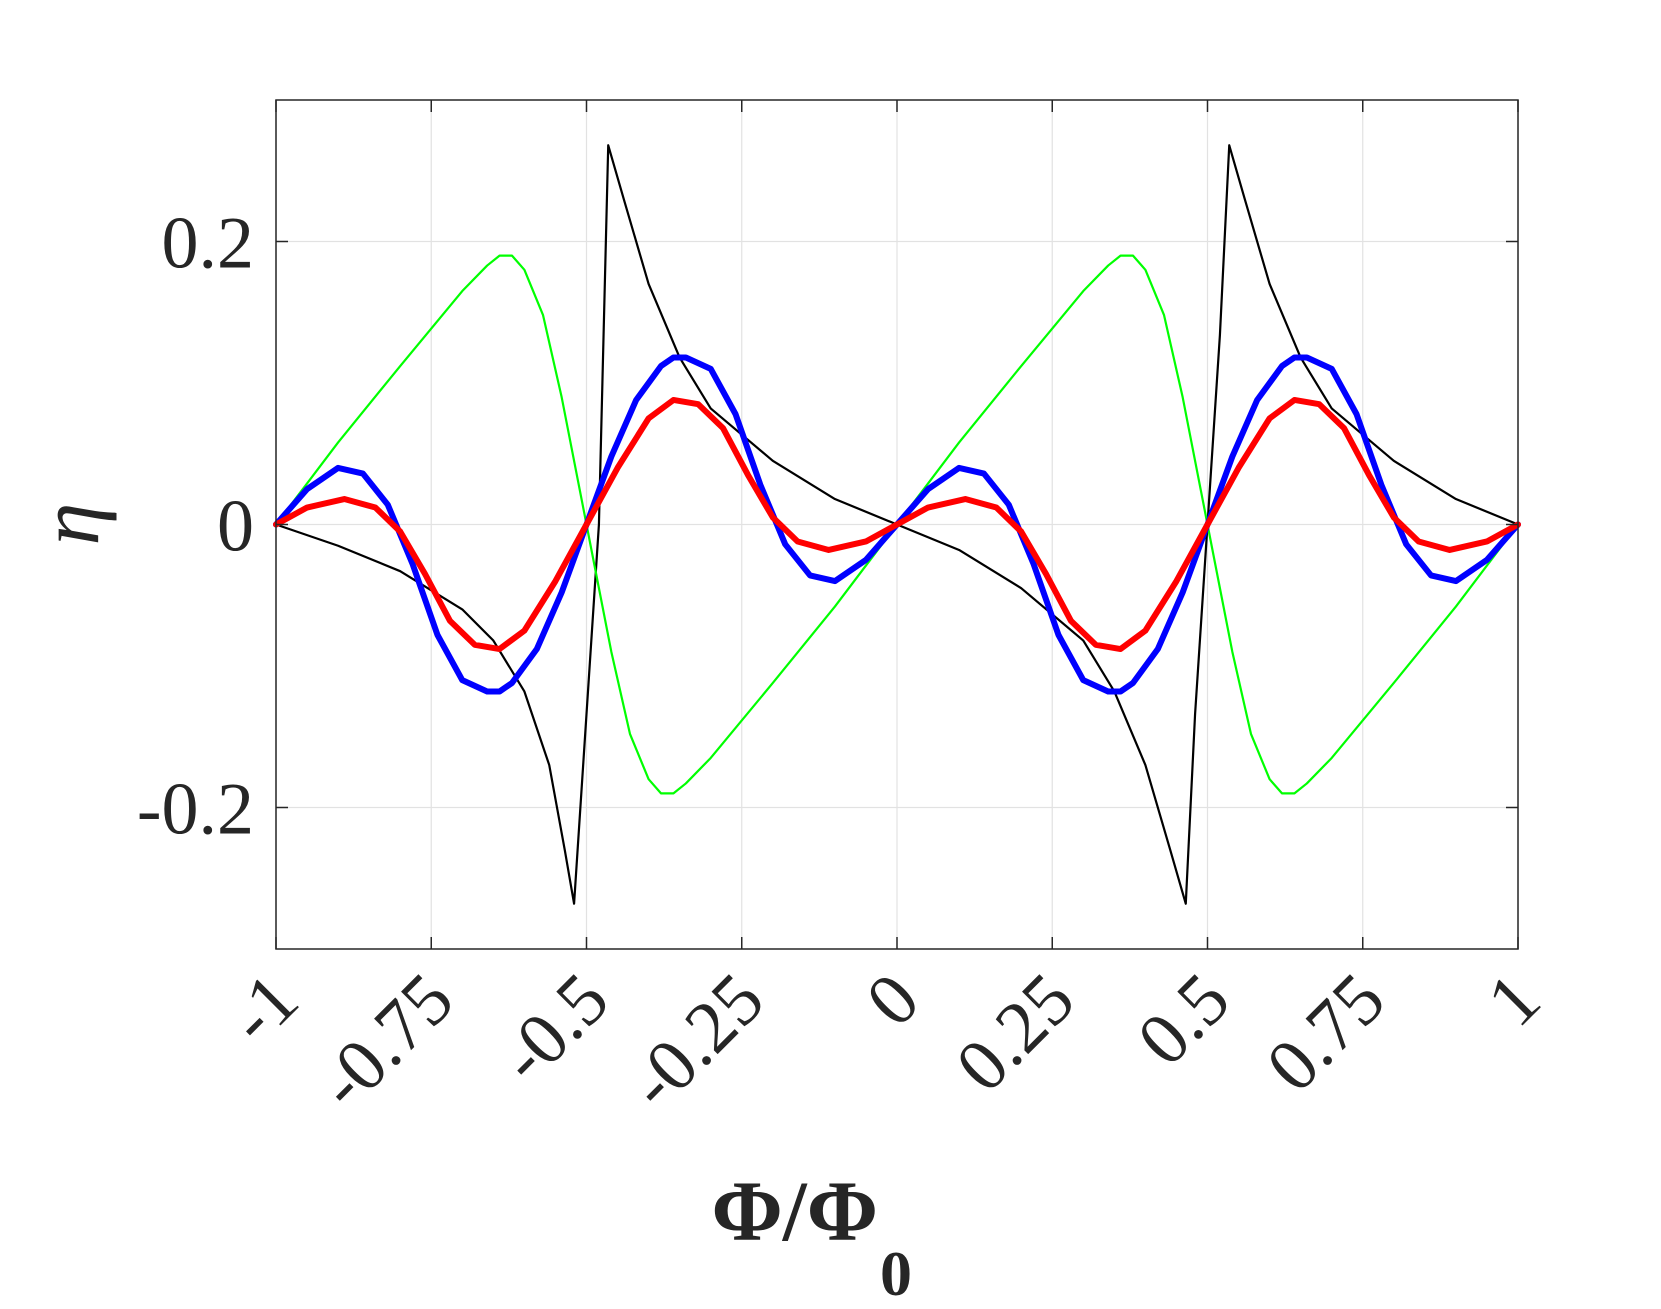  What do you see at coordinates (69, 524) in the screenshot?
I see `y-axis-label: η` at bounding box center [69, 524].